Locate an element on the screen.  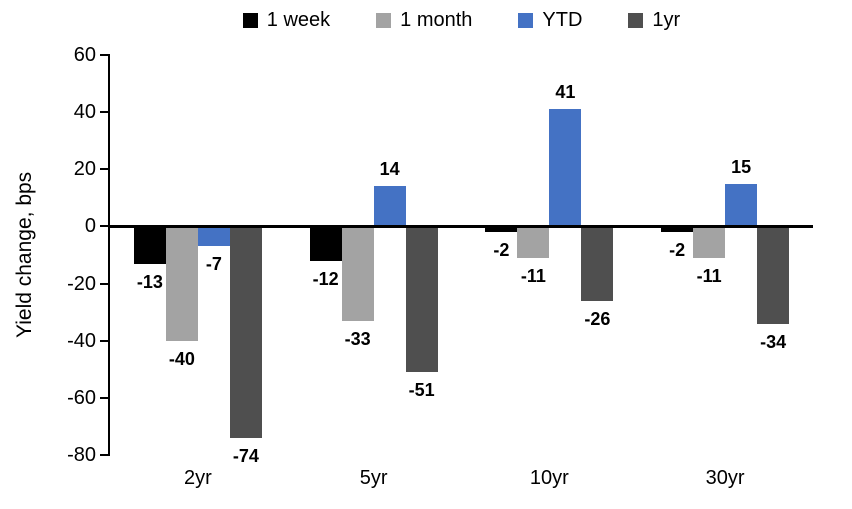
zero-baseline is located at coordinates (461, 226).